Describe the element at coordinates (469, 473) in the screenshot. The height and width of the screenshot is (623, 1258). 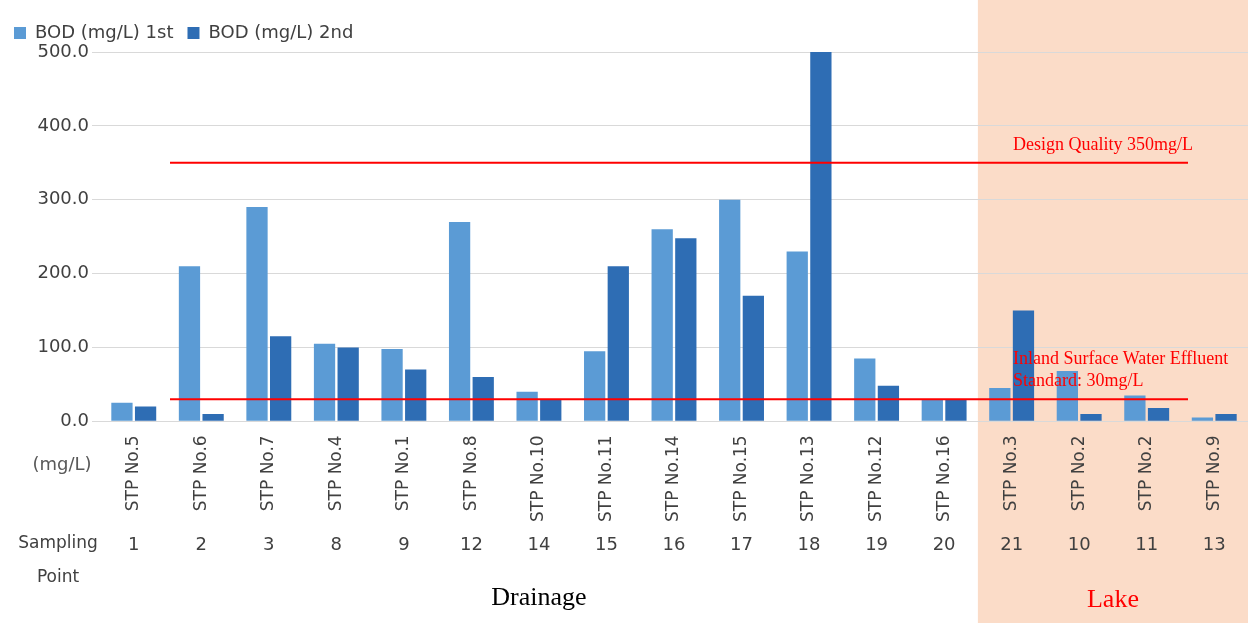
I see `x-tick-label: STP No.8` at that location.